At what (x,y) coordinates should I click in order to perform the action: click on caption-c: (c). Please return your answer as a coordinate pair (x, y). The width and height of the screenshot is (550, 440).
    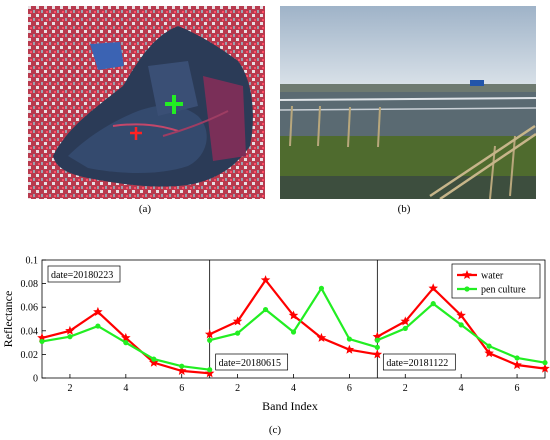
    Looking at the image, I should click on (275, 430).